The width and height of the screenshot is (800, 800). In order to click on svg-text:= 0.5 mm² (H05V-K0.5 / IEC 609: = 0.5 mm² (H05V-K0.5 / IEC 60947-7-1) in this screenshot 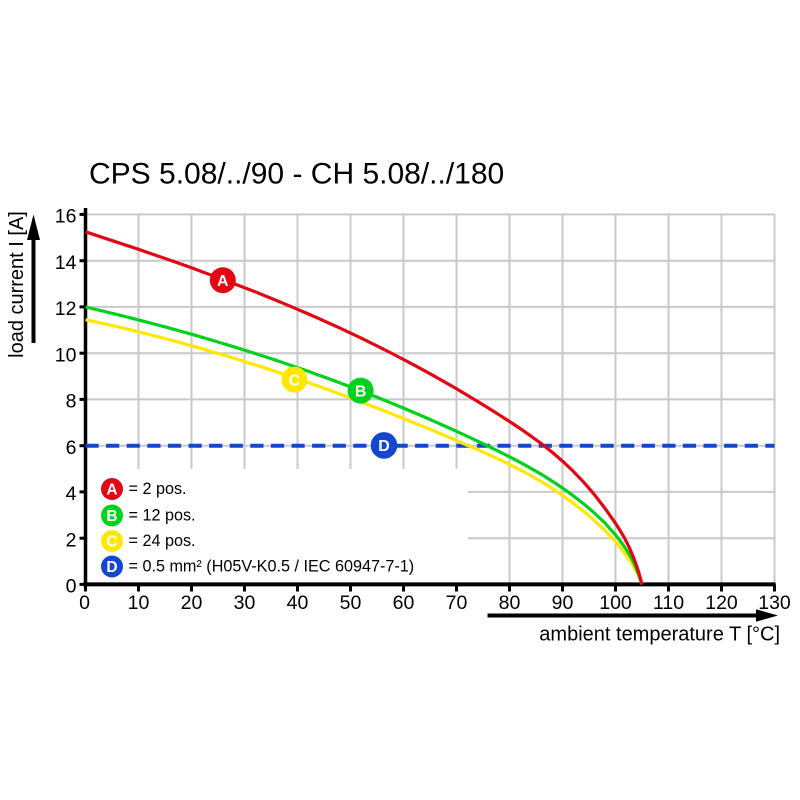, I will do `click(272, 567)`.